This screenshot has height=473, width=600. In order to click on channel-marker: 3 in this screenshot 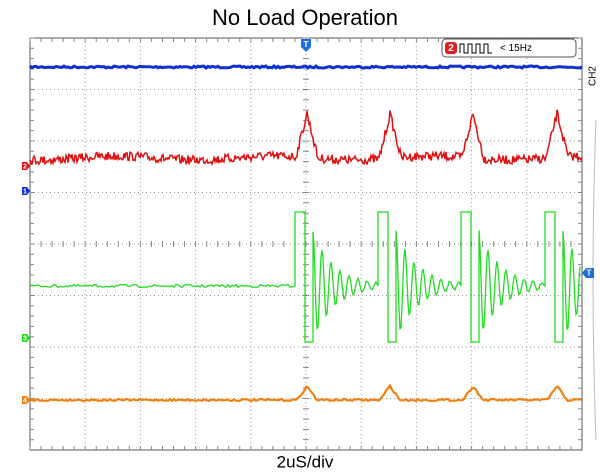, I will do `click(25, 338)`.